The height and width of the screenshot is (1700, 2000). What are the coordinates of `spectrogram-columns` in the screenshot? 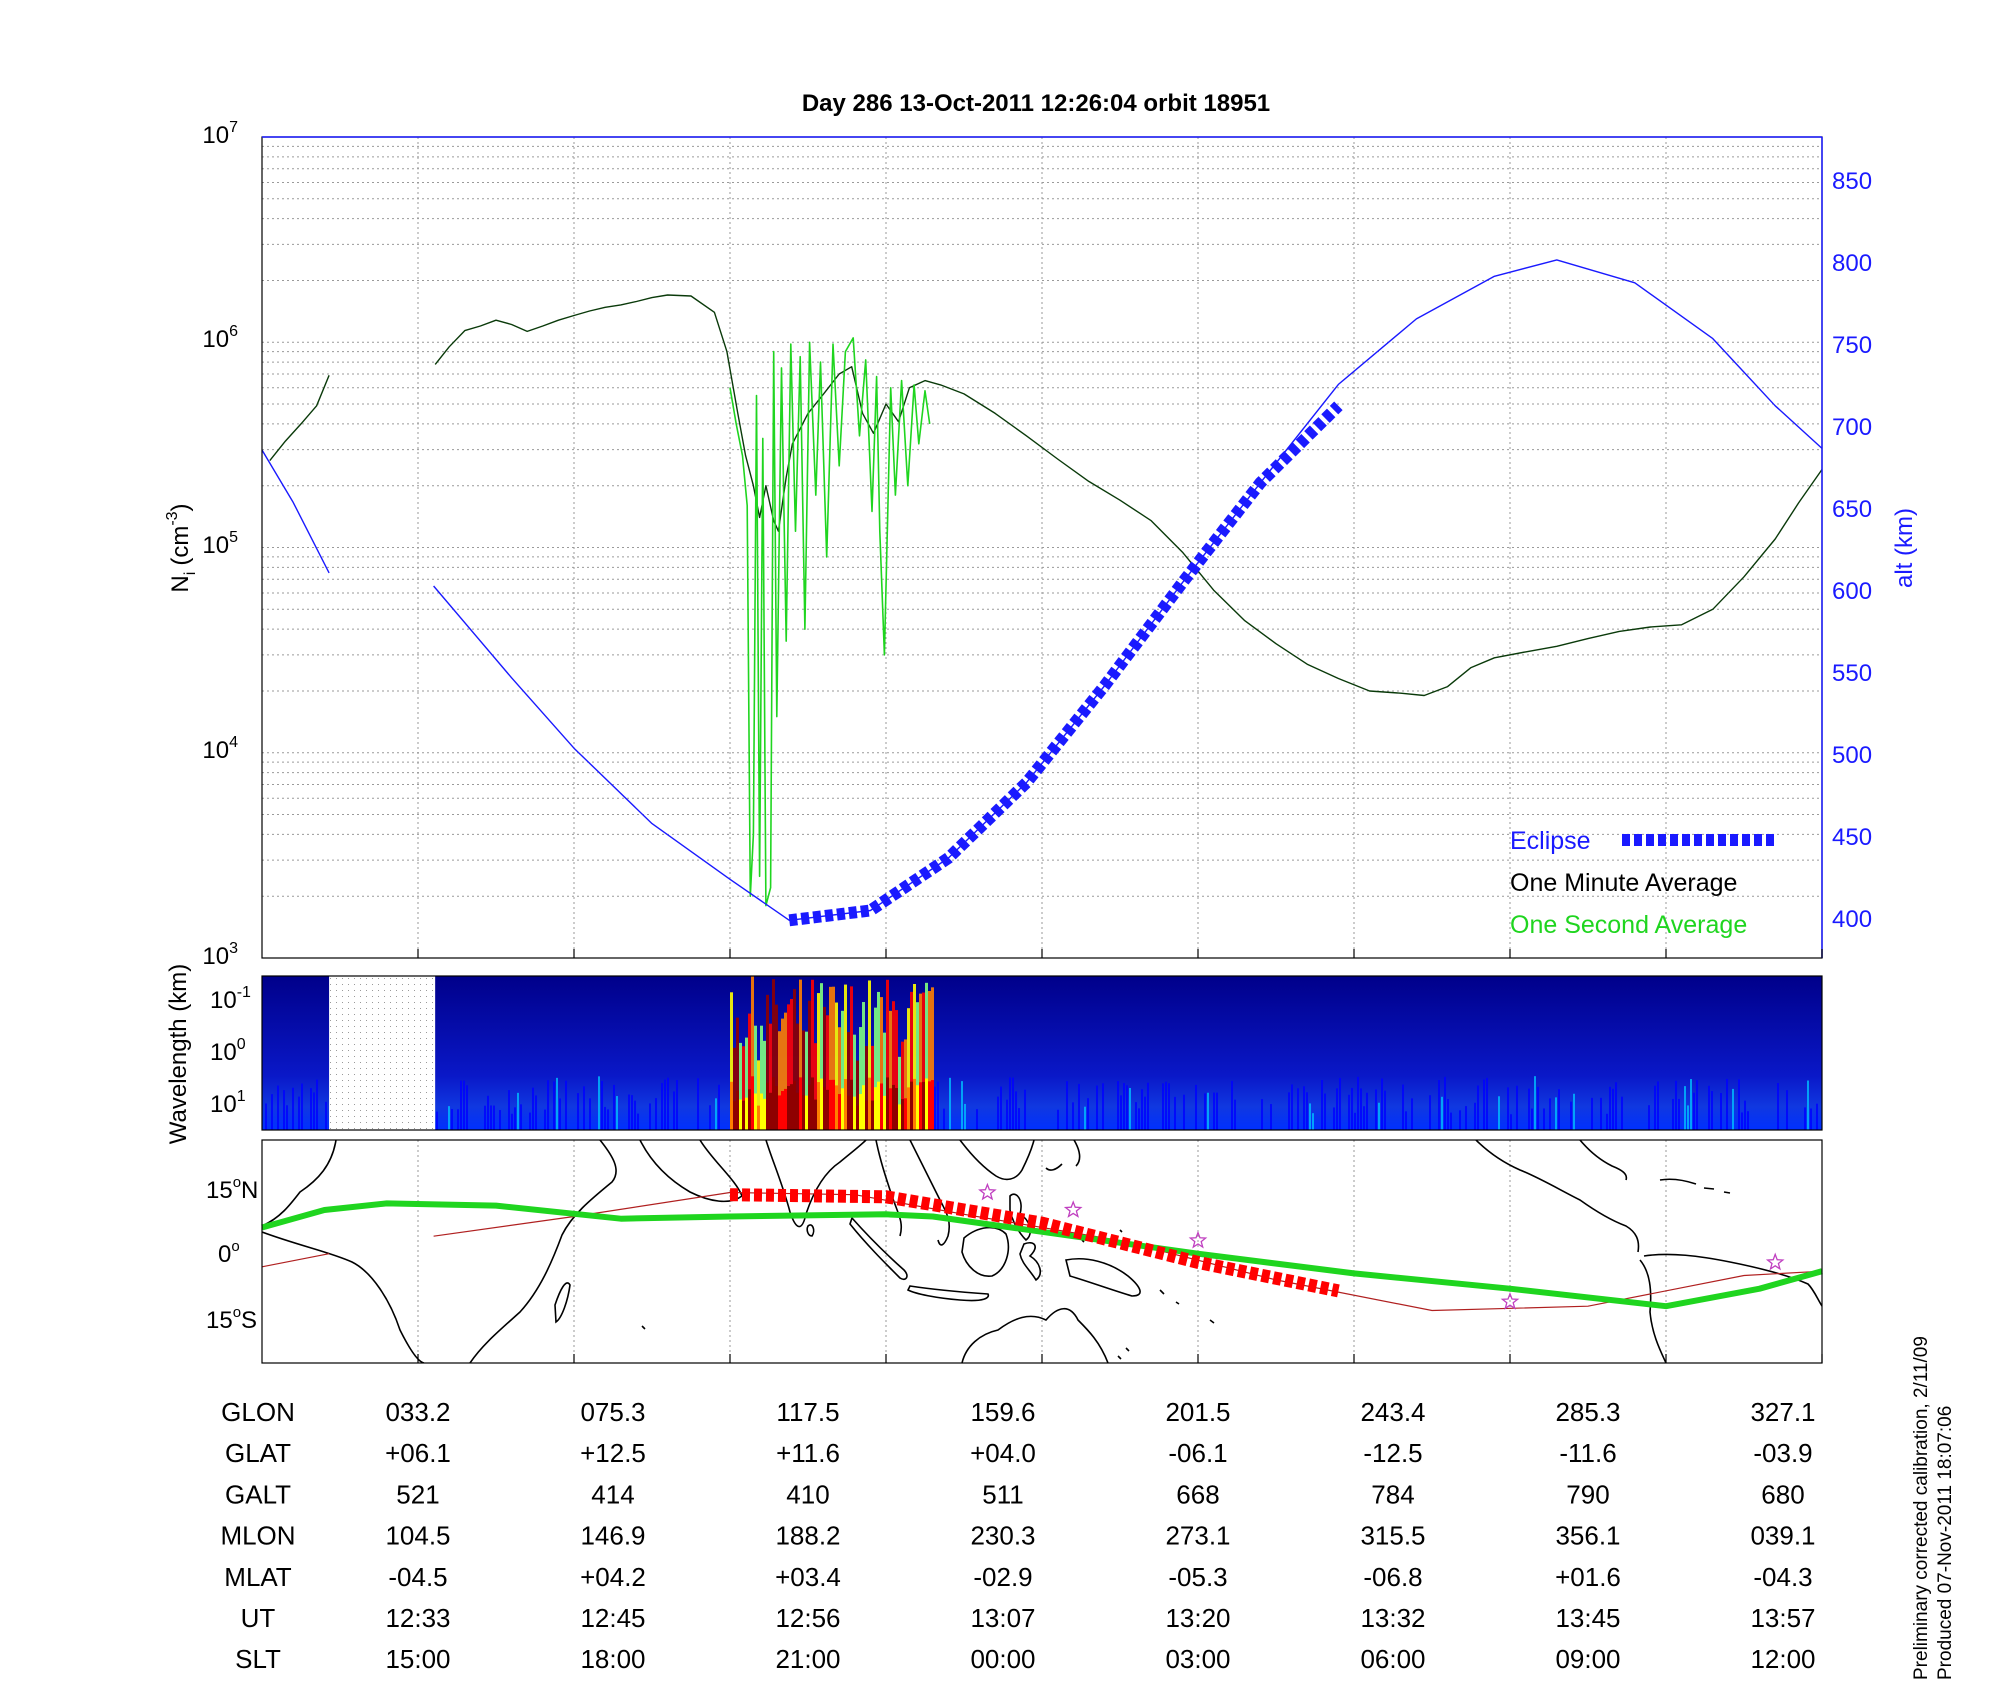 It's located at (1041, 1053).